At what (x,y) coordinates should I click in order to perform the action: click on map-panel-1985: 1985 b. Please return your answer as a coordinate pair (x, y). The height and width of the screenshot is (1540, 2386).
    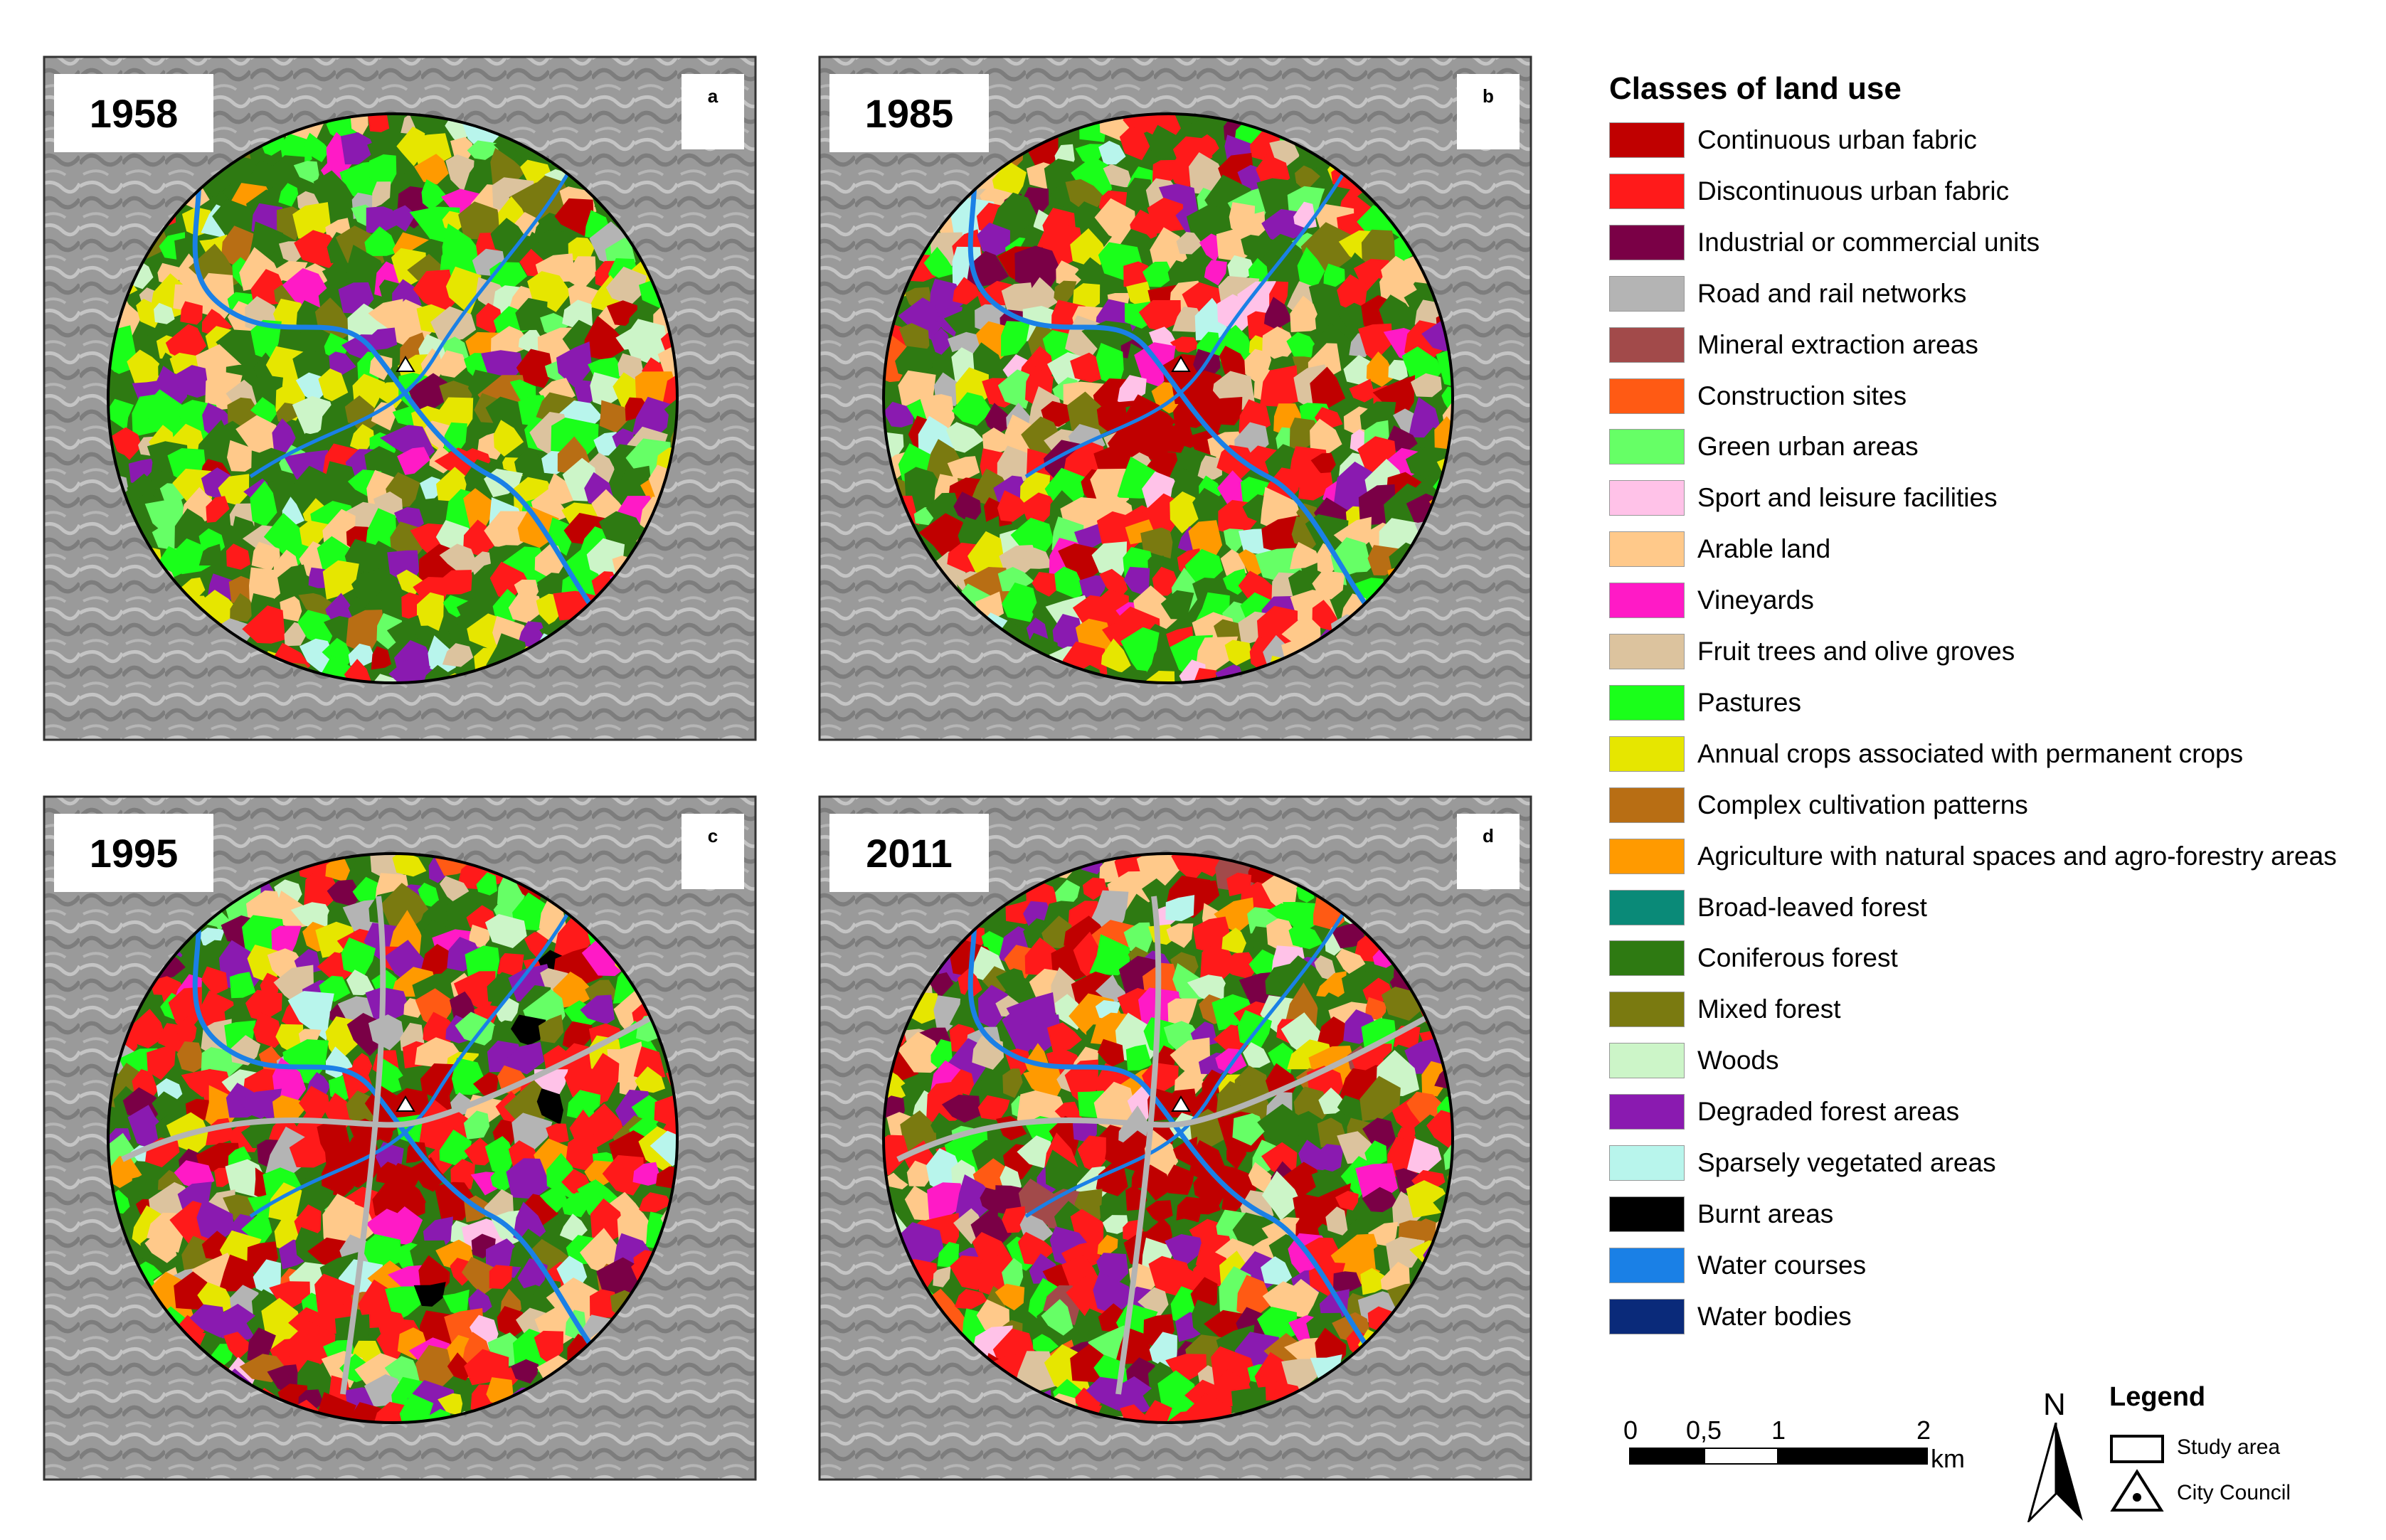
    Looking at the image, I should click on (1175, 398).